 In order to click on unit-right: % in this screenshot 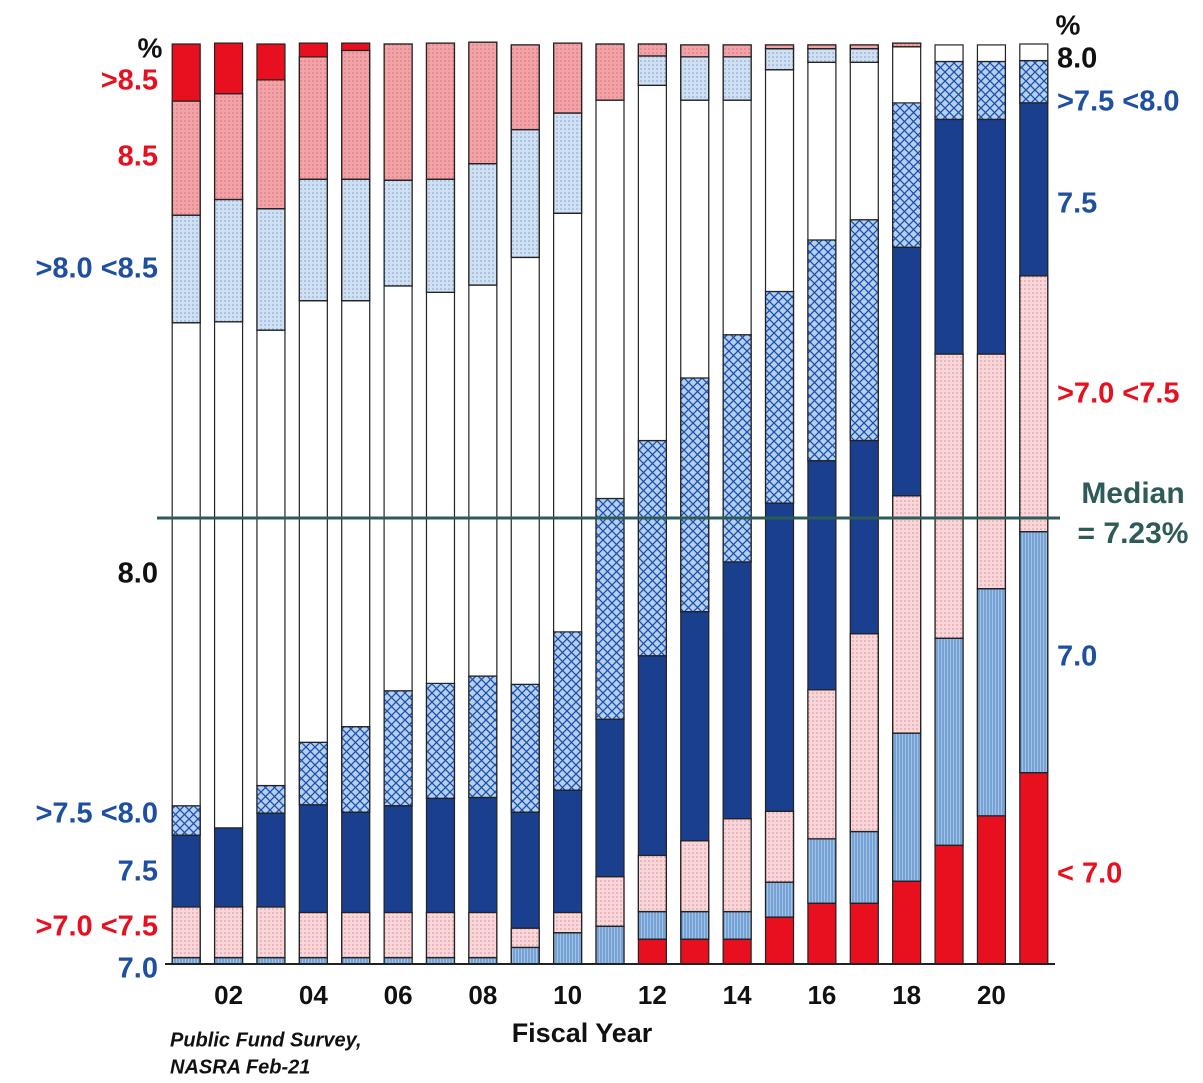, I will do `click(1068, 24)`.